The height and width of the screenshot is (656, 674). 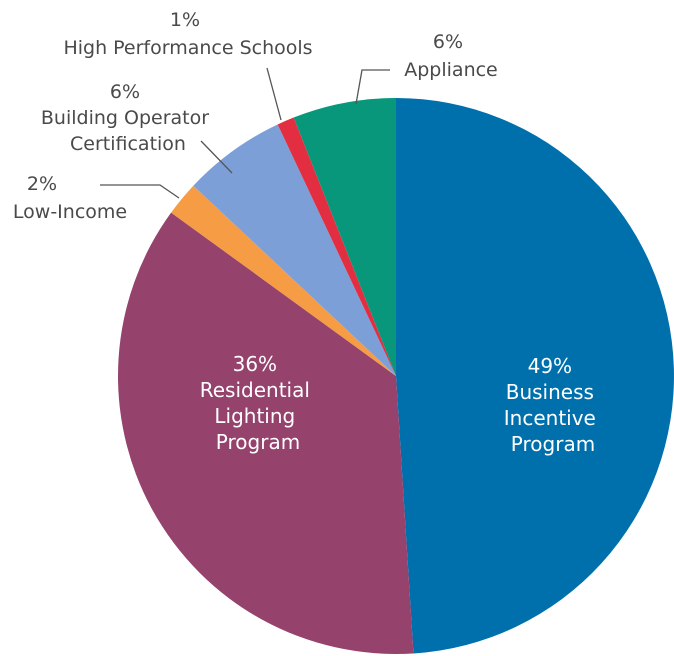 I want to click on pie-slice-appliance, so click(x=344, y=237).